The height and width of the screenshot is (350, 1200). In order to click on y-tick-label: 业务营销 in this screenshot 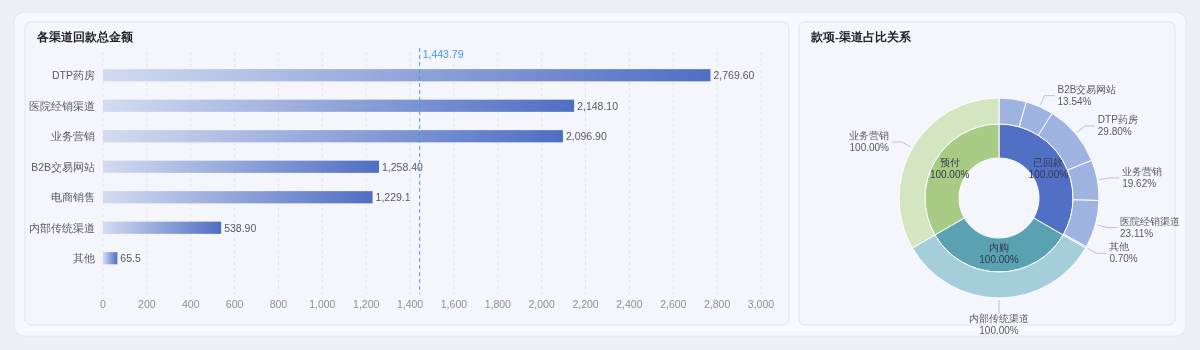, I will do `click(73, 136)`.